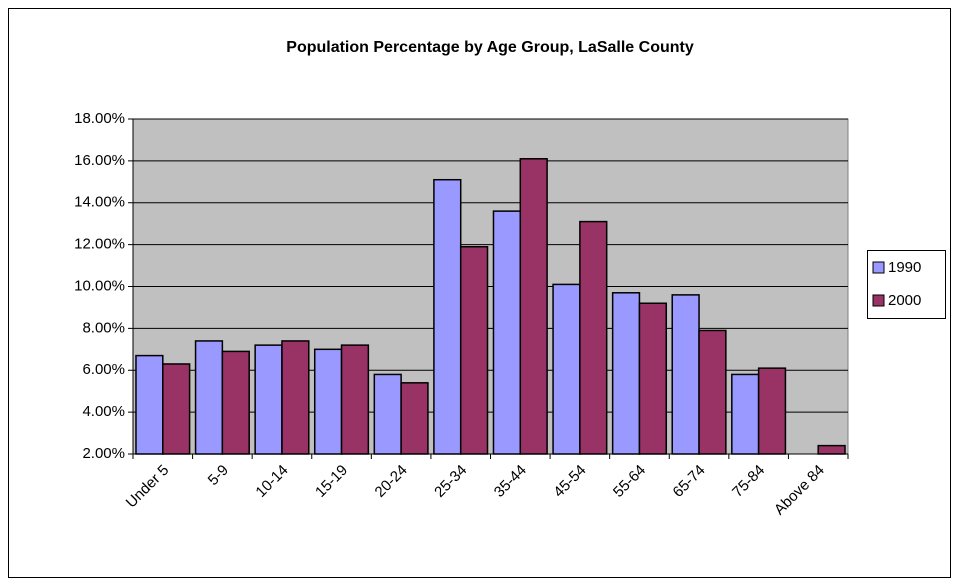  I want to click on y-tick-label: 12.00%, so click(99, 244).